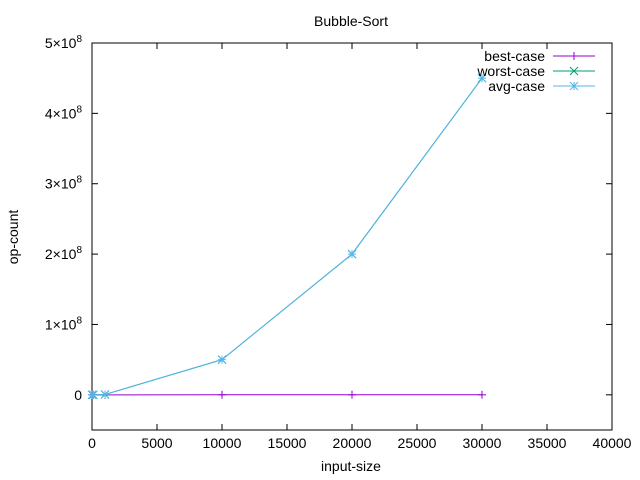 The height and width of the screenshot is (480, 640). What do you see at coordinates (13, 237) in the screenshot?
I see `y-axis-label: op-count` at bounding box center [13, 237].